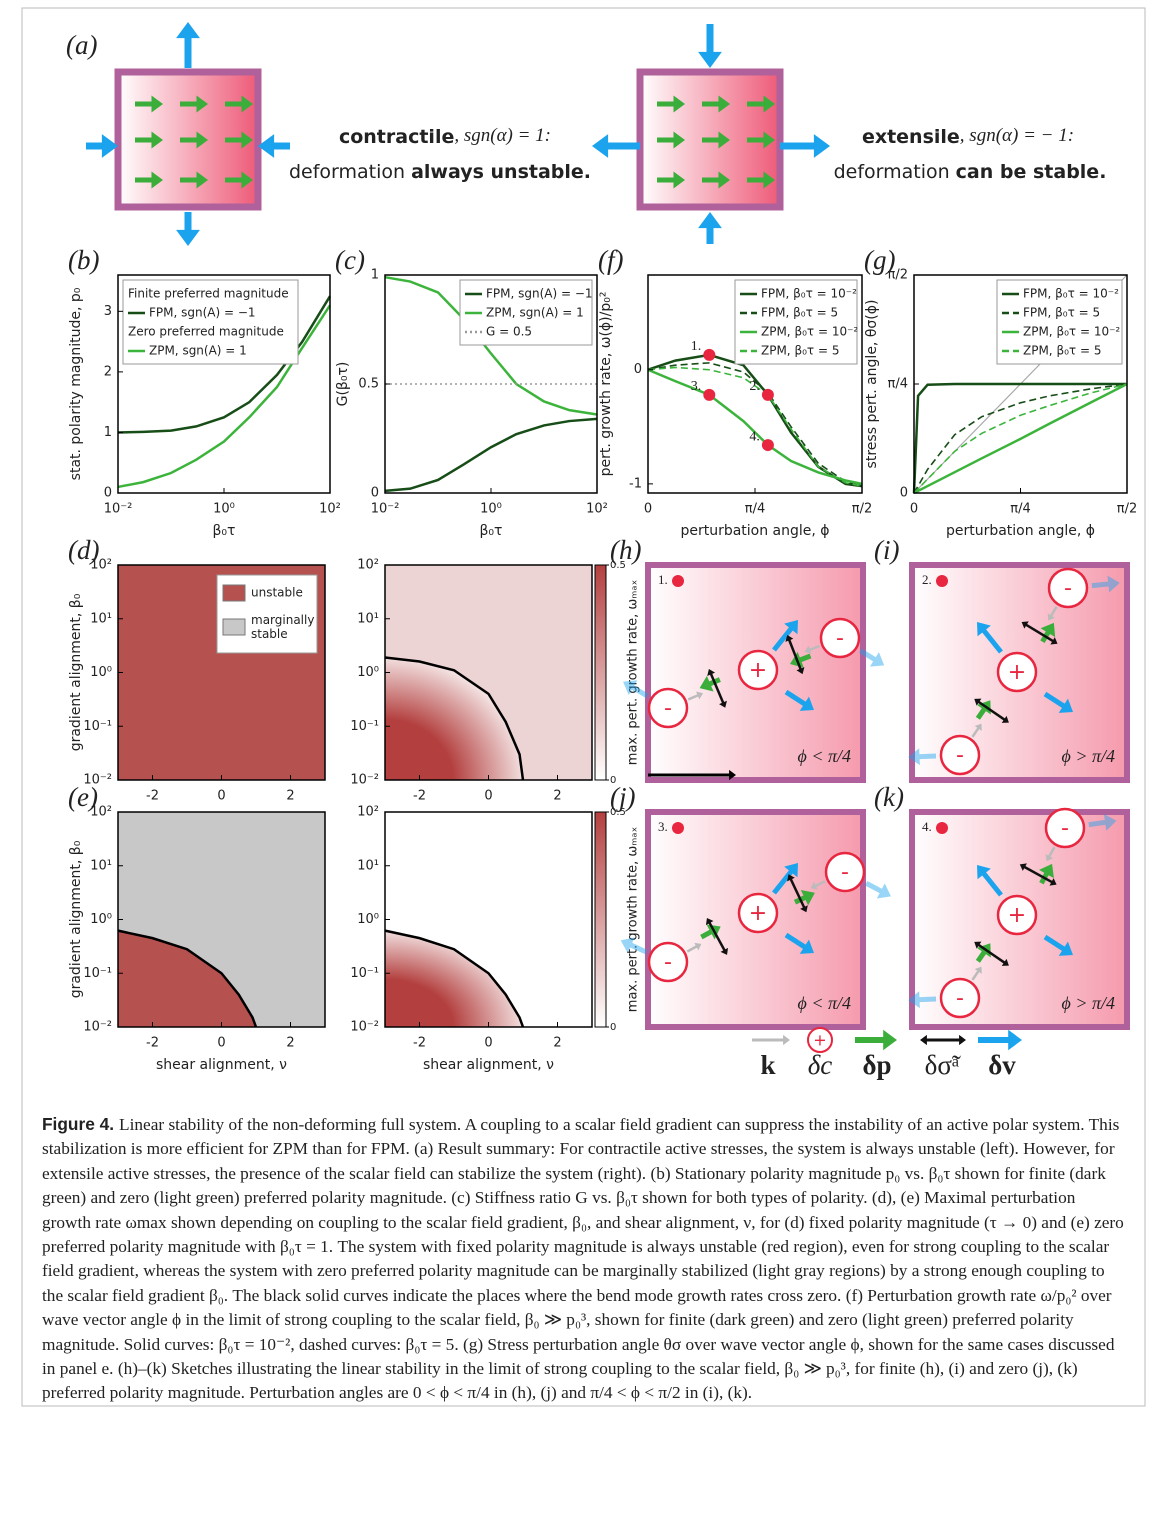 This screenshot has height=1522, width=1167. What do you see at coordinates (696, 346) in the screenshot?
I see `point-label: 1.` at bounding box center [696, 346].